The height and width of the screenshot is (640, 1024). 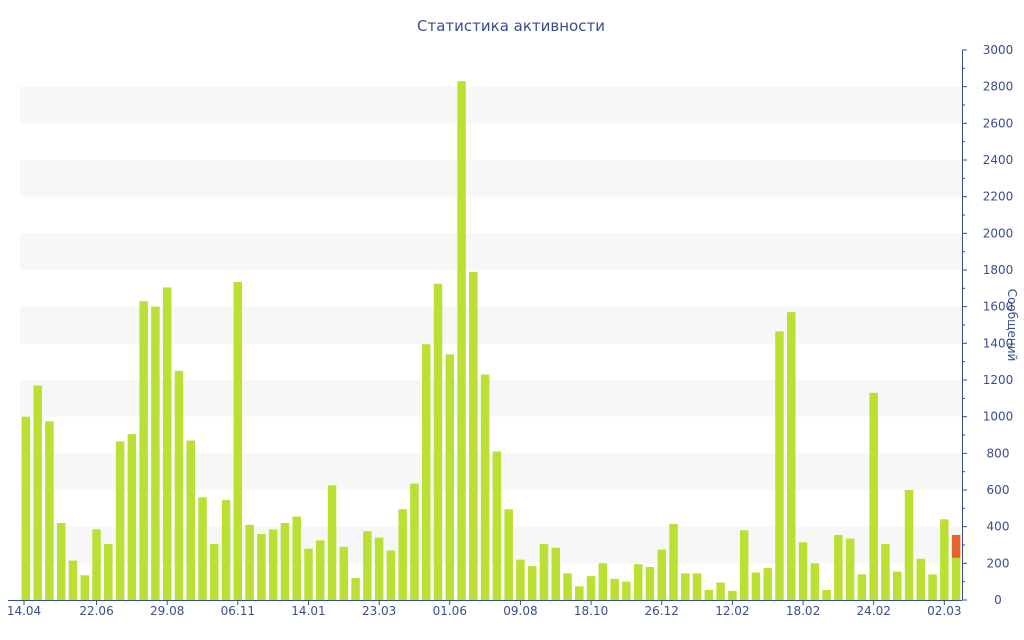 What do you see at coordinates (511, 26) in the screenshot?
I see `chart-title: Статистика активности` at bounding box center [511, 26].